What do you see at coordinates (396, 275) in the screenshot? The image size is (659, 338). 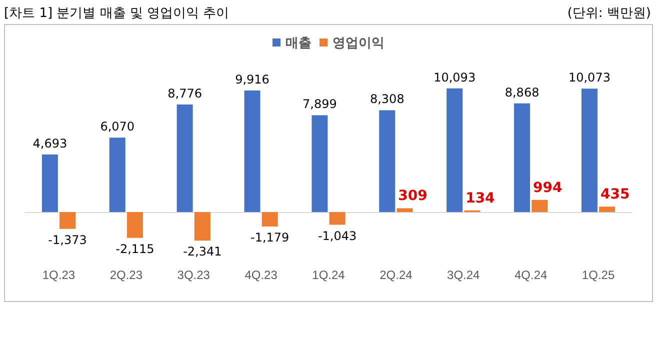 I see `x-tick-label: 2Q.24` at bounding box center [396, 275].